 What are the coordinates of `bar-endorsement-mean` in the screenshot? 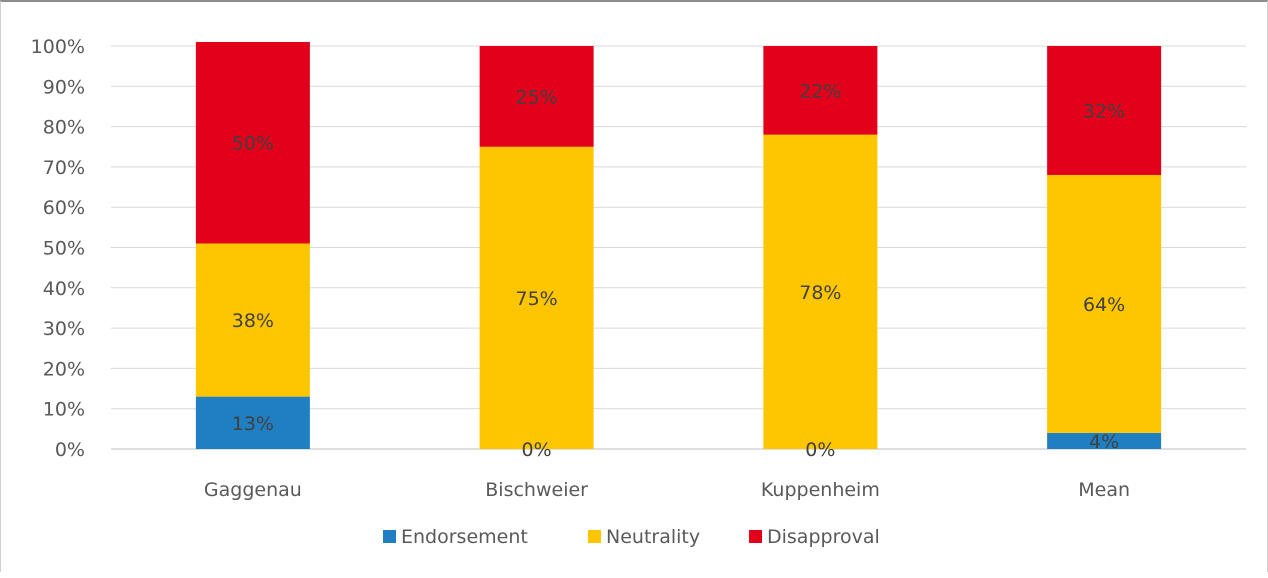 It's located at (1104, 440).